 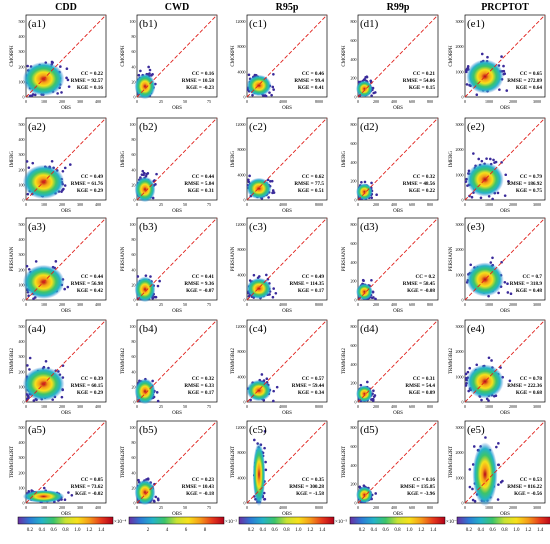 I want to click on metric-label: KGE = 0.42, so click(x=90, y=291).